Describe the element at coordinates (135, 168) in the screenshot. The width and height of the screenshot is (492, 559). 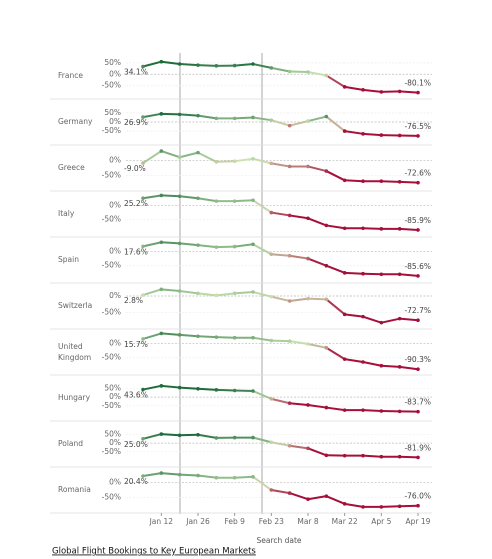
I see `value-label: -9.0%` at that location.